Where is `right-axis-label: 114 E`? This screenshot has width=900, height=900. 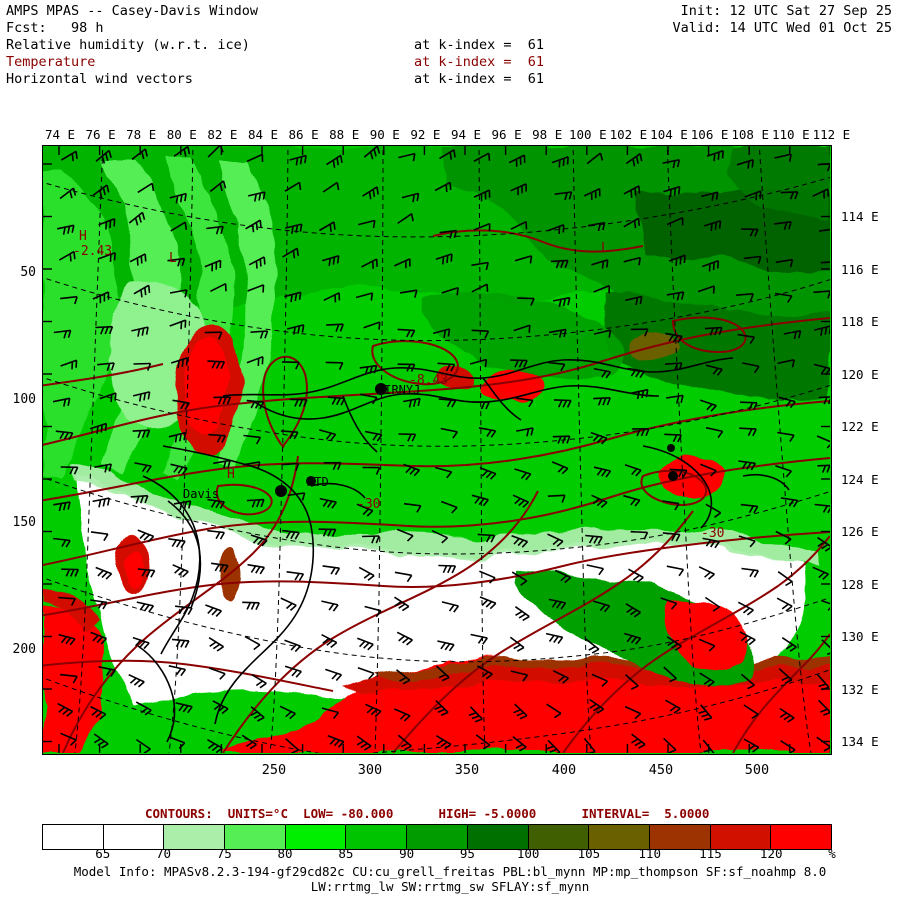 right-axis-label: 114 E is located at coordinates (860, 216).